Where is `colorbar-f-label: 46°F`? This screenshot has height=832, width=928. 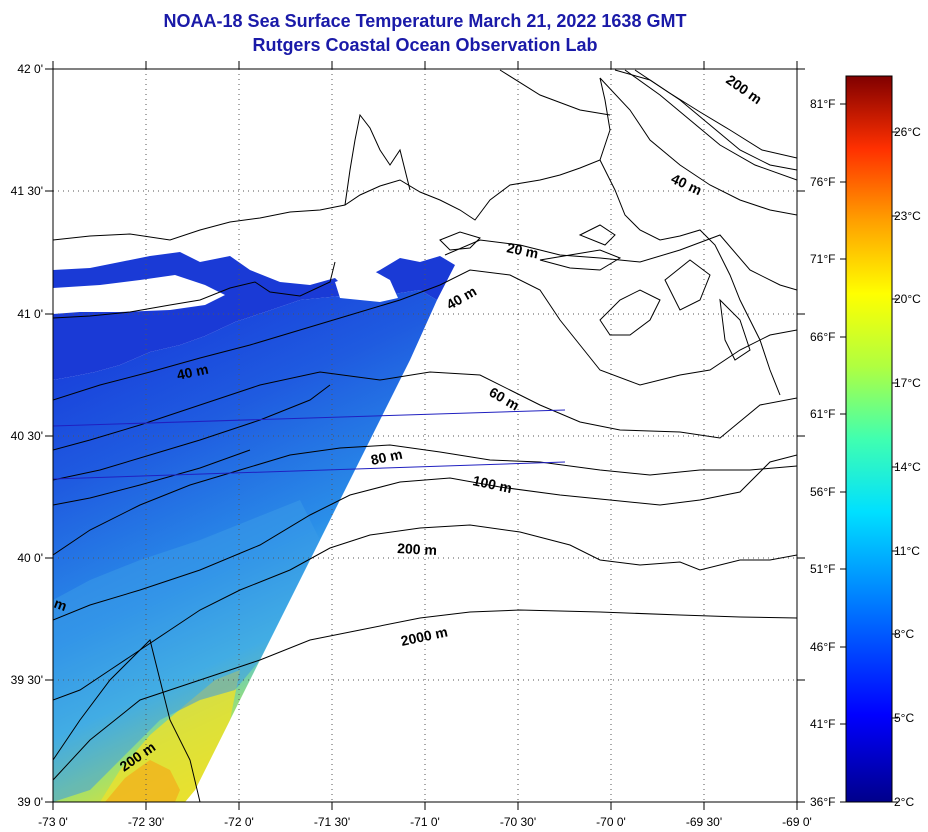 colorbar-f-label: 46°F is located at coordinates (822, 647).